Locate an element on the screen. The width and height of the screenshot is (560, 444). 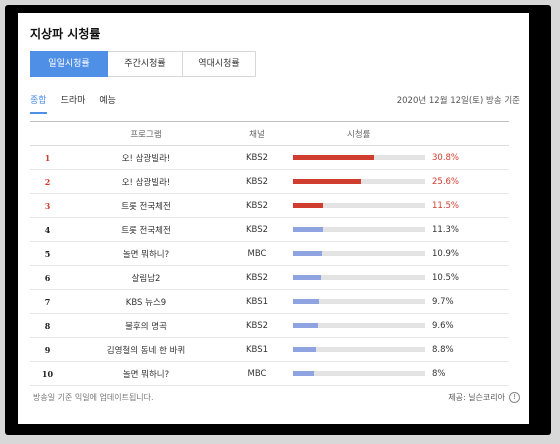
rating-value: 9.7% is located at coordinates (443, 301).